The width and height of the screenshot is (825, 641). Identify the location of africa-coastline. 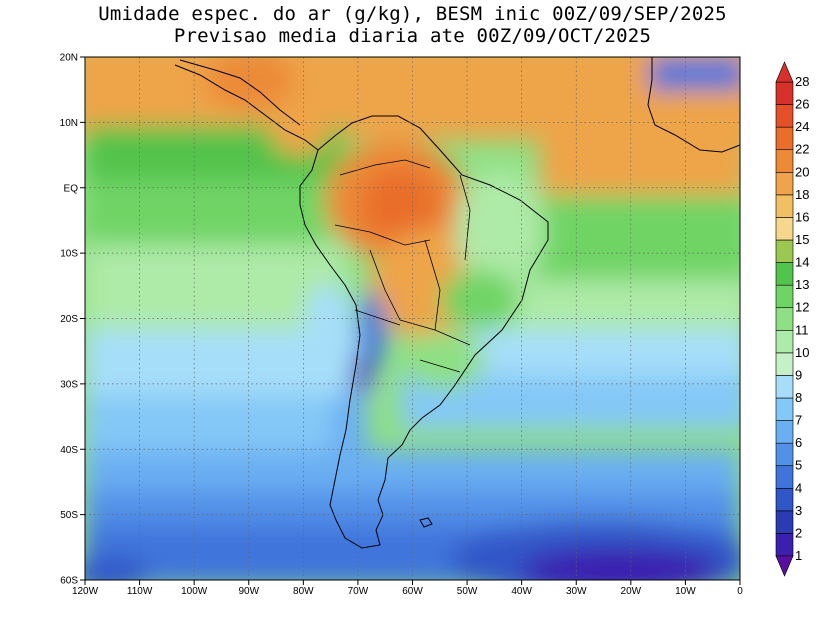
(693, 105).